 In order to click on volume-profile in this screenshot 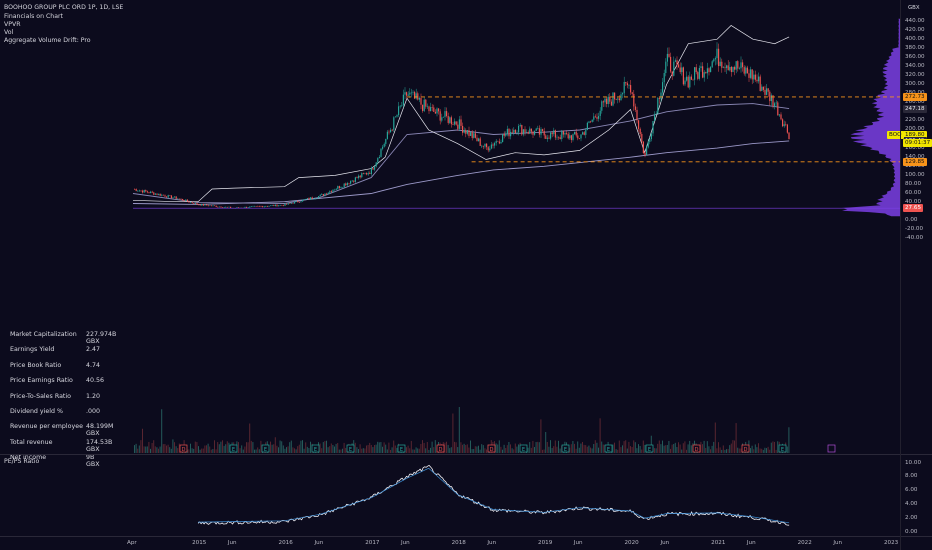, I will do `click(870, 117)`.